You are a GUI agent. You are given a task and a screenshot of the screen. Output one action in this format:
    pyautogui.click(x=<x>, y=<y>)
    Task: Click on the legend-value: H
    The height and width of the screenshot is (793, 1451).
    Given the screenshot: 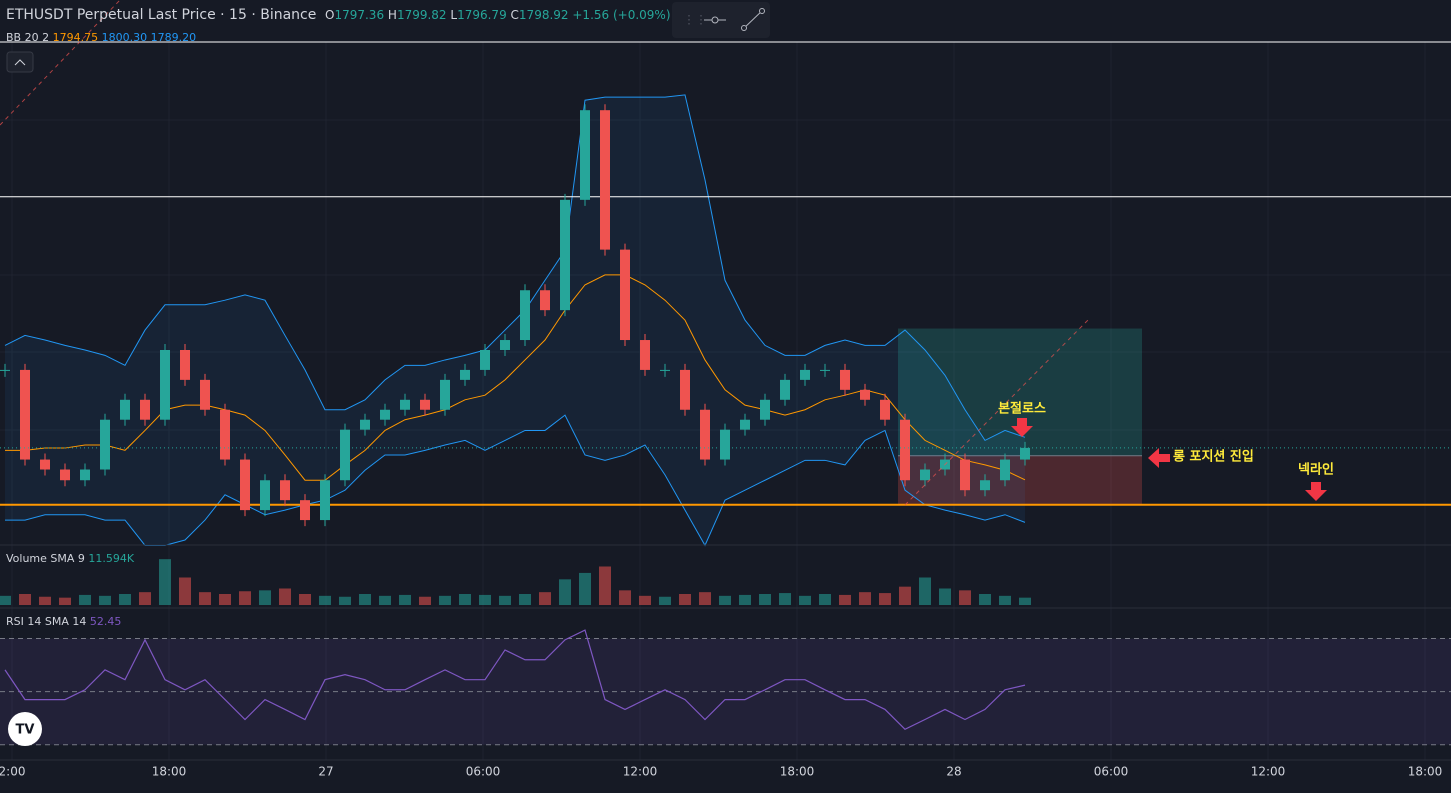 What is the action you would take?
    pyautogui.click(x=392, y=15)
    